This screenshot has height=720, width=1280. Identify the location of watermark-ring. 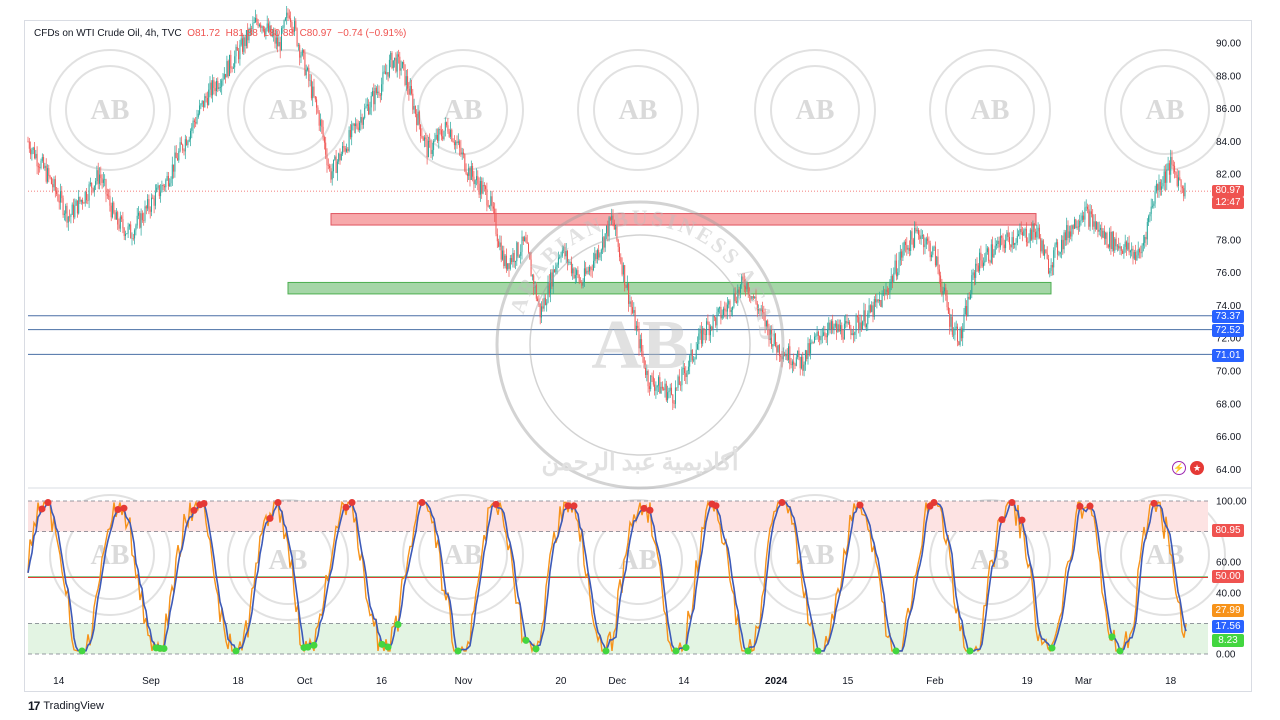
(110, 110).